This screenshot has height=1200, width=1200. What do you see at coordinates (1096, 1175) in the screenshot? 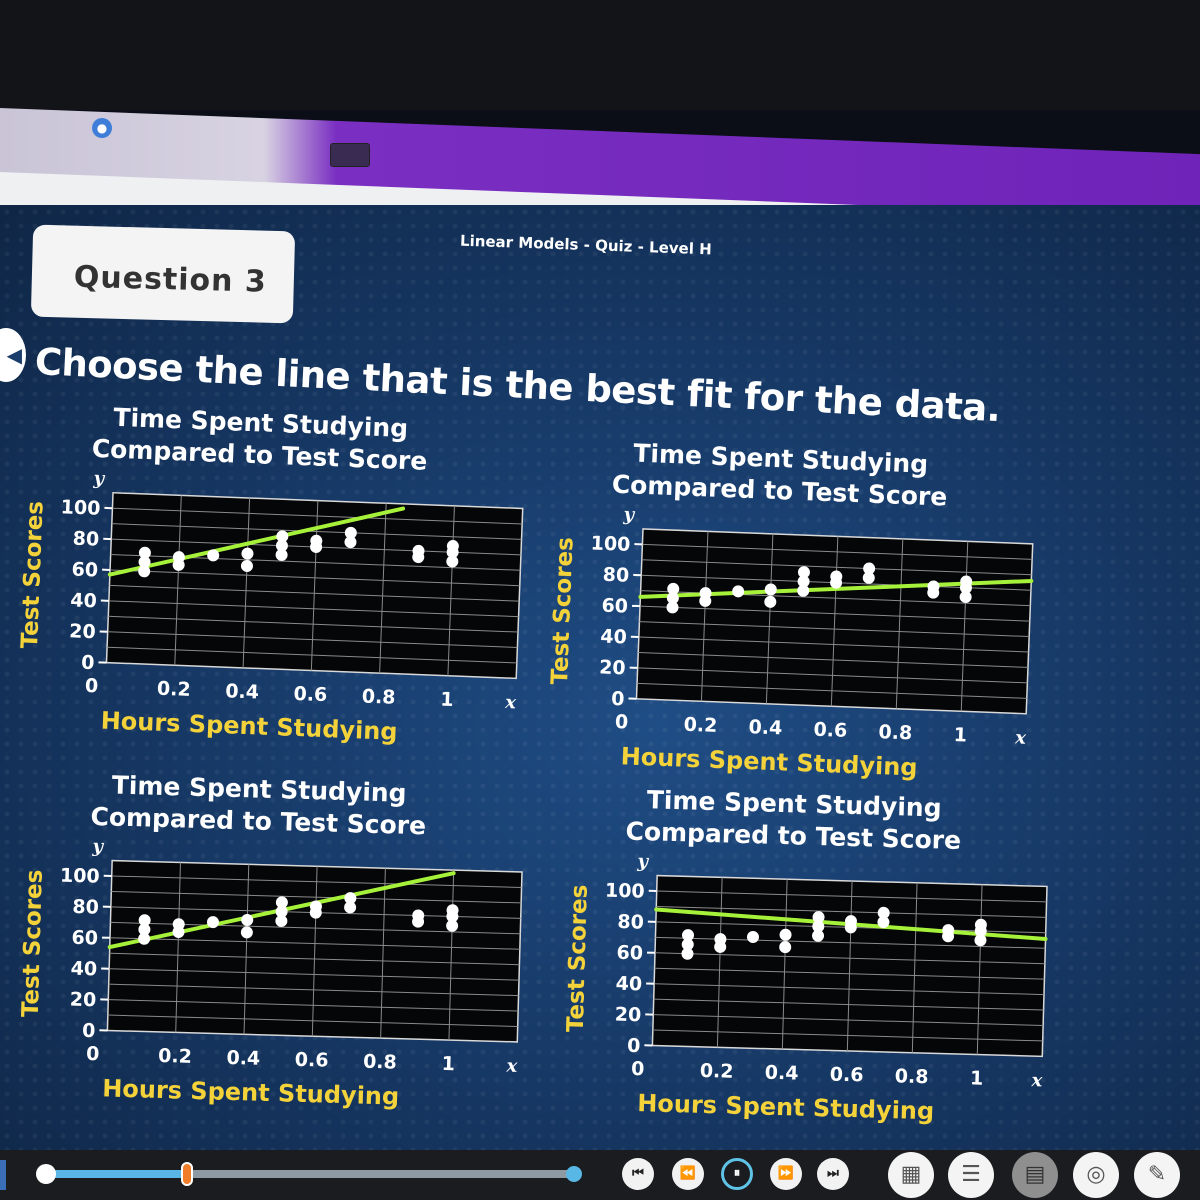
I see `target-icon: ◎` at bounding box center [1096, 1175].